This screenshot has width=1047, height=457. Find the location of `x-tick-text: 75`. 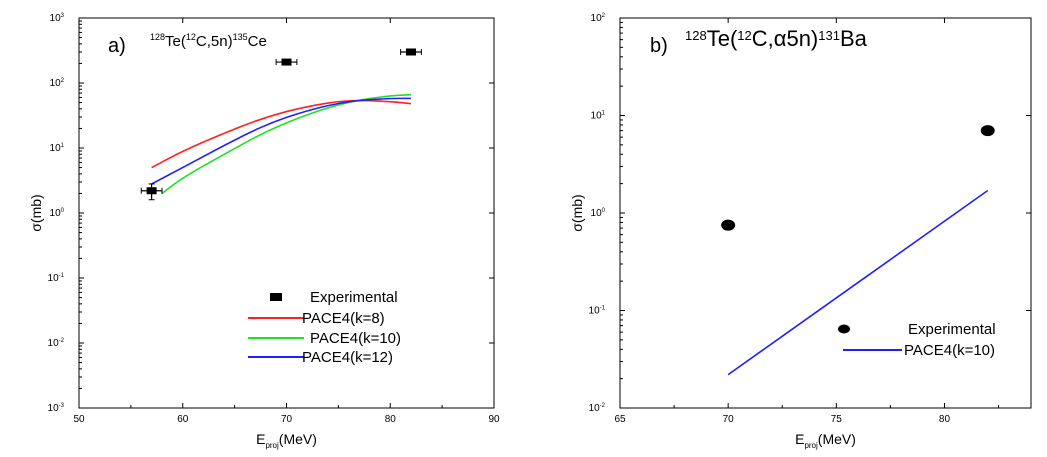

x-tick-text: 75 is located at coordinates (837, 419).